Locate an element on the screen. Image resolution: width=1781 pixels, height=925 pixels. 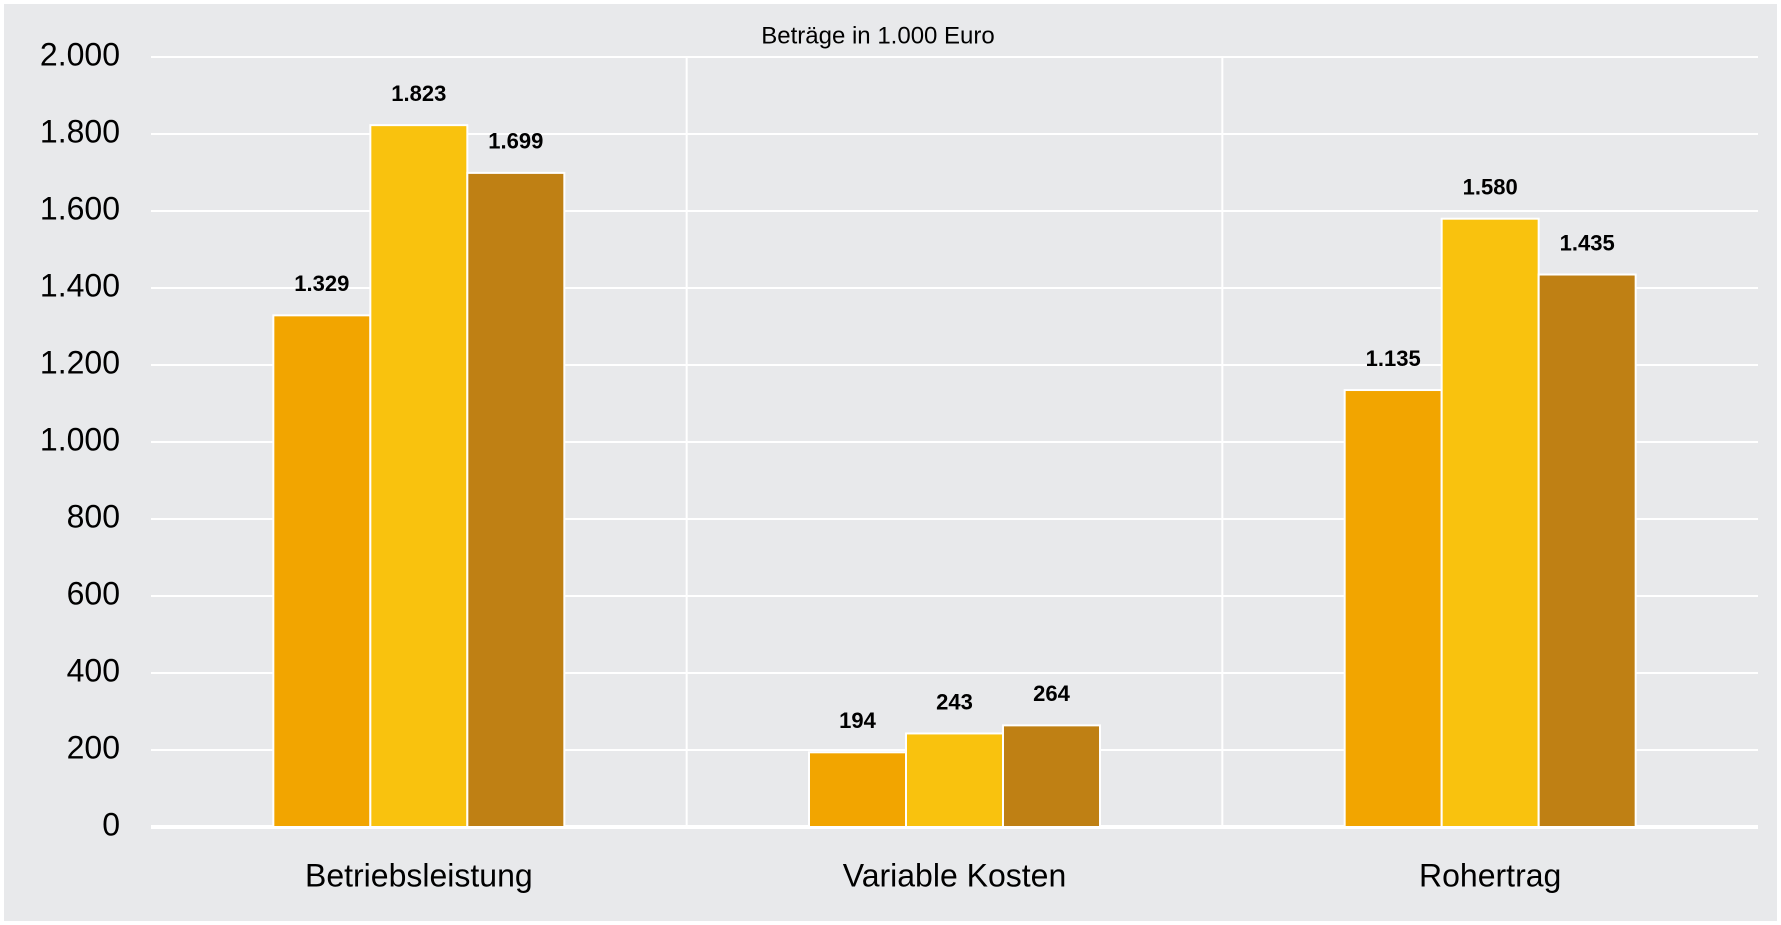
value-label: 1.699 is located at coordinates (515, 141).